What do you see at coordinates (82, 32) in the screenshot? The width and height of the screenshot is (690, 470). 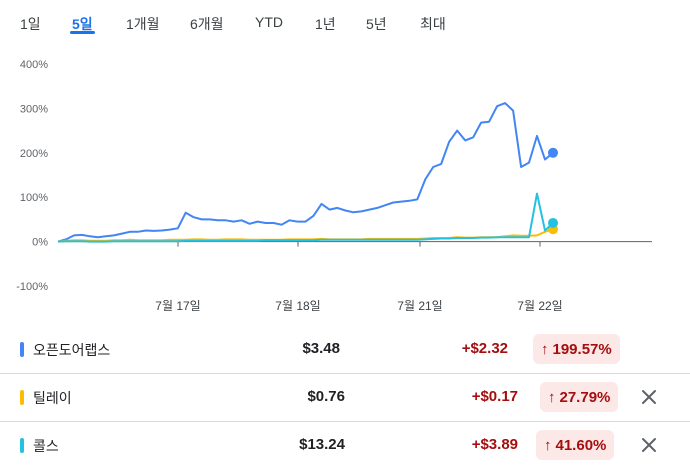 I see `active-tab-indicator` at bounding box center [82, 32].